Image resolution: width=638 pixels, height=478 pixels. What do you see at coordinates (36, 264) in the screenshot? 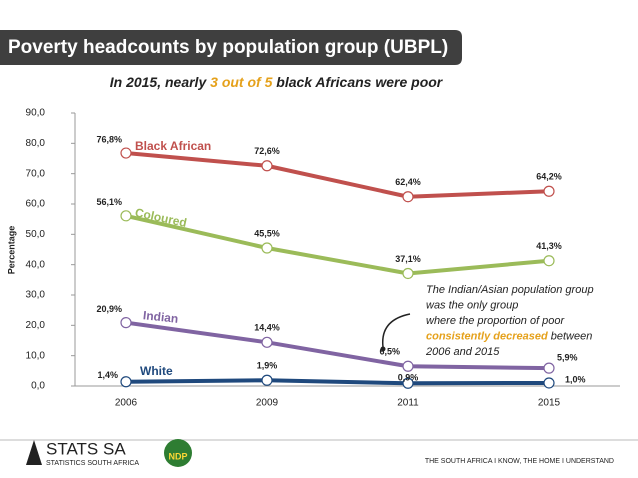
I see `y-tick-label: 40,0` at bounding box center [36, 264].